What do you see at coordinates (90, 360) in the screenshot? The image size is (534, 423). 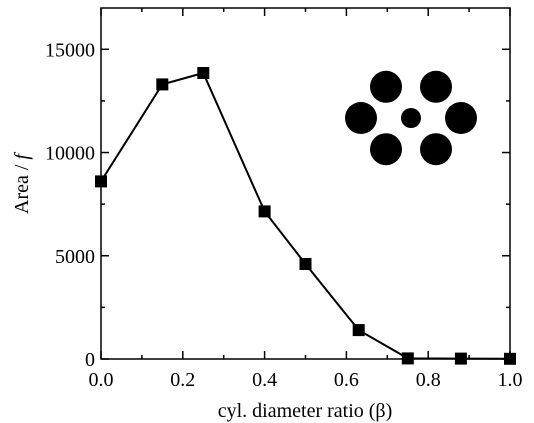 I see `y-tick-label: 0` at bounding box center [90, 360].